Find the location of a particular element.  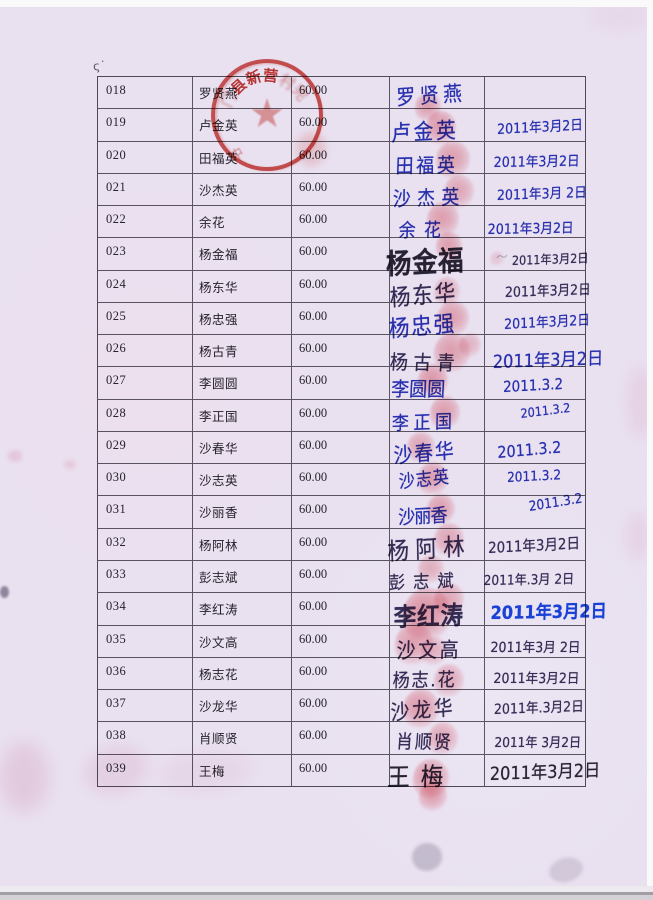

table-row: 025 杨忠强 60.00 is located at coordinates (341, 319).